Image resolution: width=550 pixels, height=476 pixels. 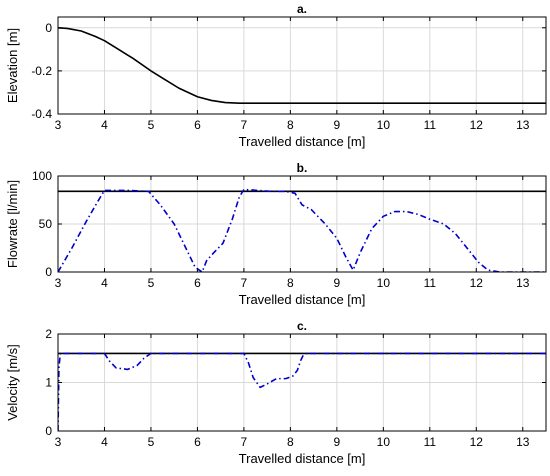 What do you see at coordinates (12, 382) in the screenshot?
I see `y-axis-label: Velocity [m/s]` at bounding box center [12, 382].